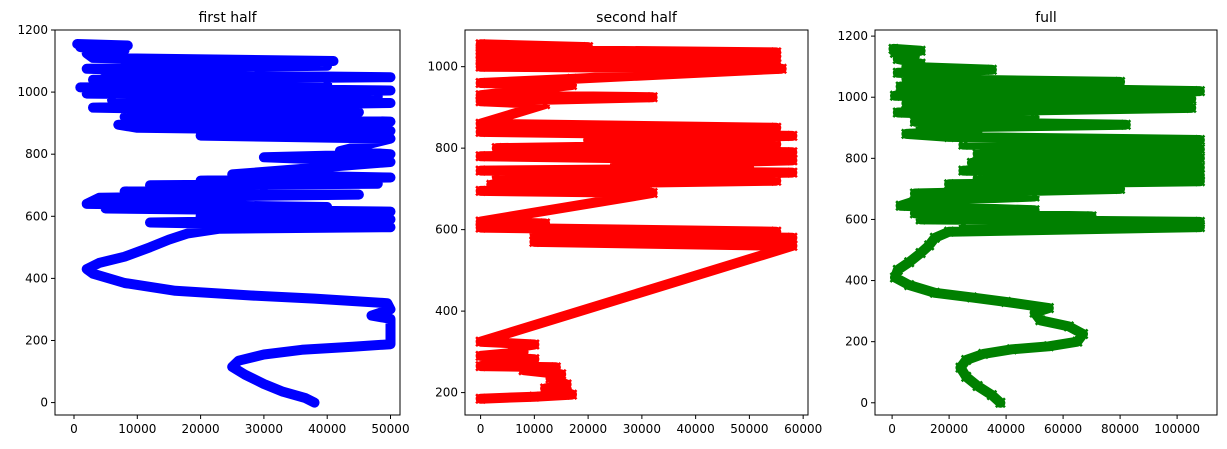 Image resolution: width=1227 pixels, height=449 pixels. I want to click on chart-title: first half, so click(227, 18).